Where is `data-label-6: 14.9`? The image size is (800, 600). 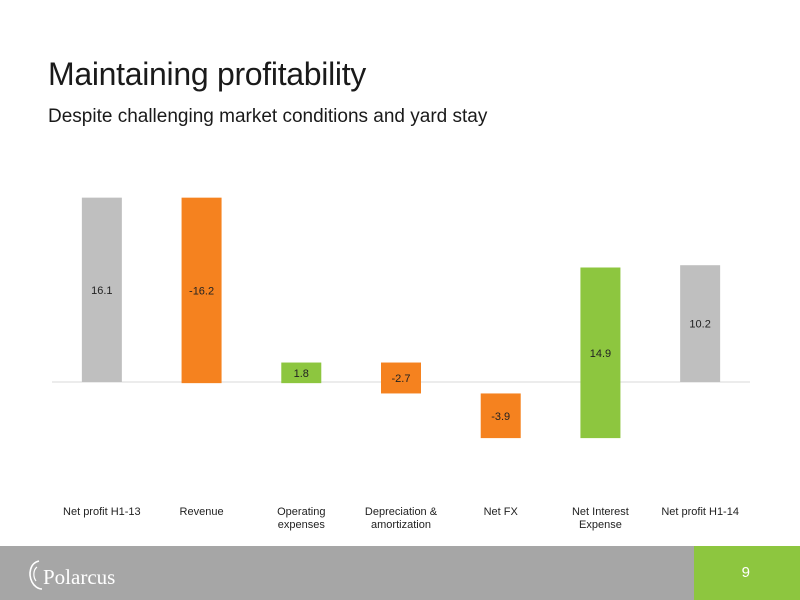 data-label-6: 14.9 is located at coordinates (600, 354).